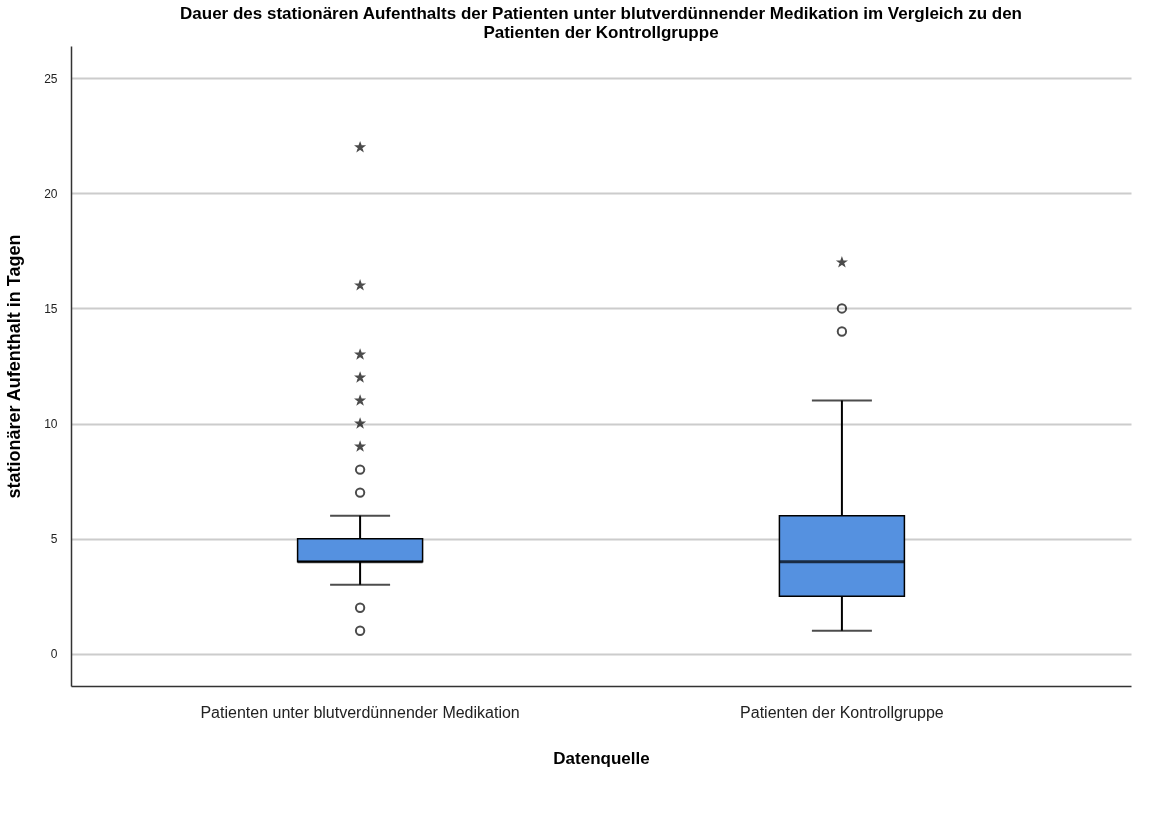 This screenshot has width=1175, height=834. I want to click on y-tick-label: 20, so click(51, 193).